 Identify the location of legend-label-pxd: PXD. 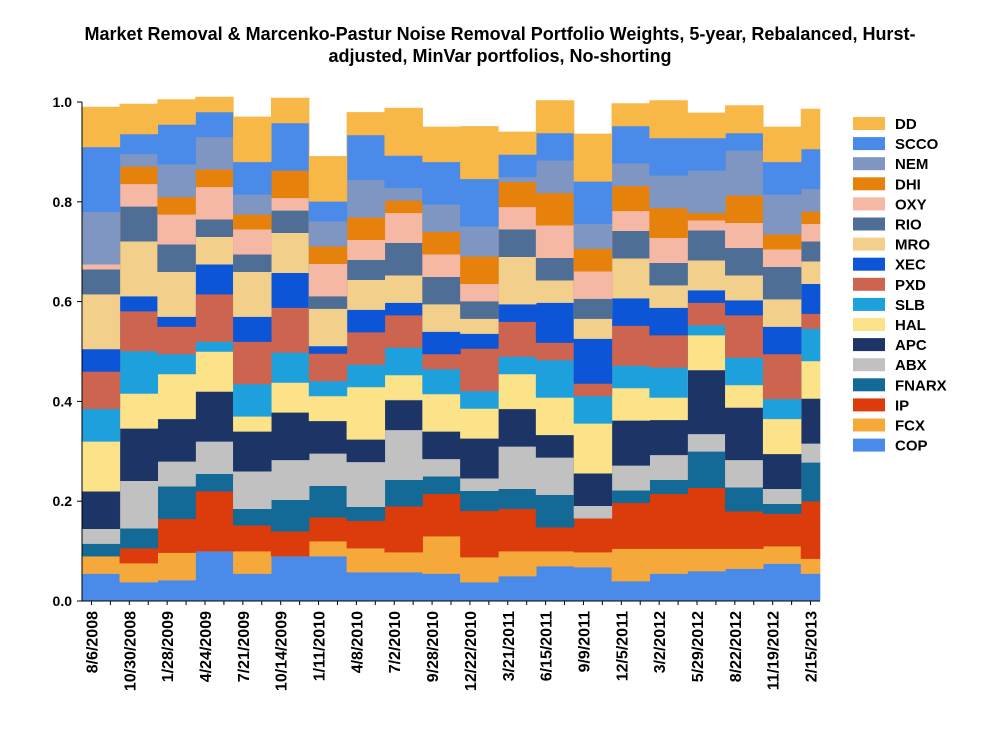
(910, 285).